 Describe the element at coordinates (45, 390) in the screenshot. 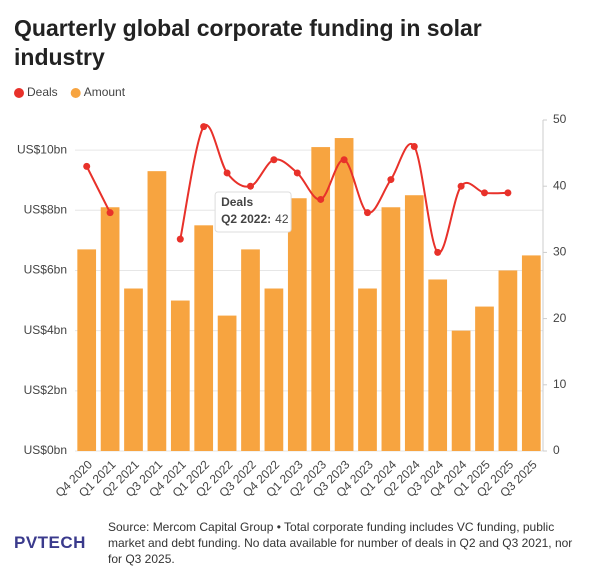

I see `y-tick-label: US$2bn` at that location.